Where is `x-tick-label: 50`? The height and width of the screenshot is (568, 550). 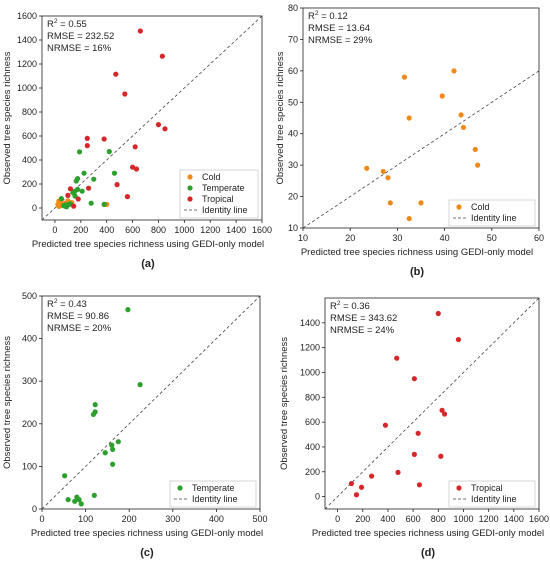
x-tick-label: 50 is located at coordinates (492, 238).